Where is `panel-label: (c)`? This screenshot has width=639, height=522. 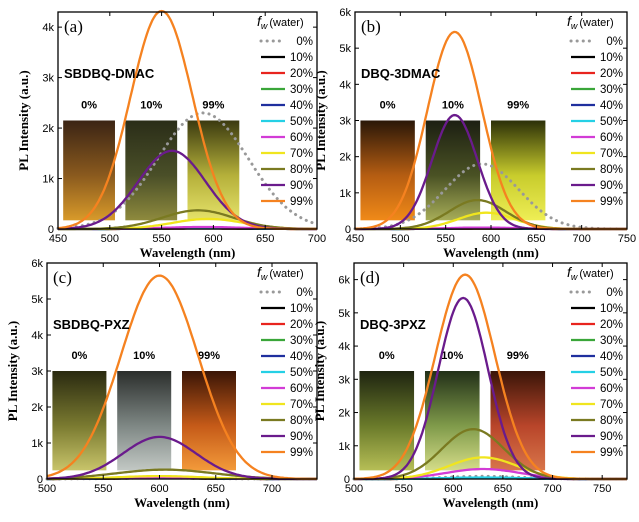 panel-label: (c) is located at coordinates (62, 277).